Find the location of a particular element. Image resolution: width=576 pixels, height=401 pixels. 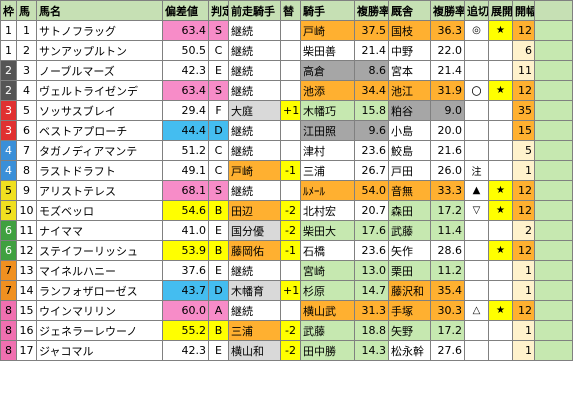

header-grade: 判定 is located at coordinates (218, 10).